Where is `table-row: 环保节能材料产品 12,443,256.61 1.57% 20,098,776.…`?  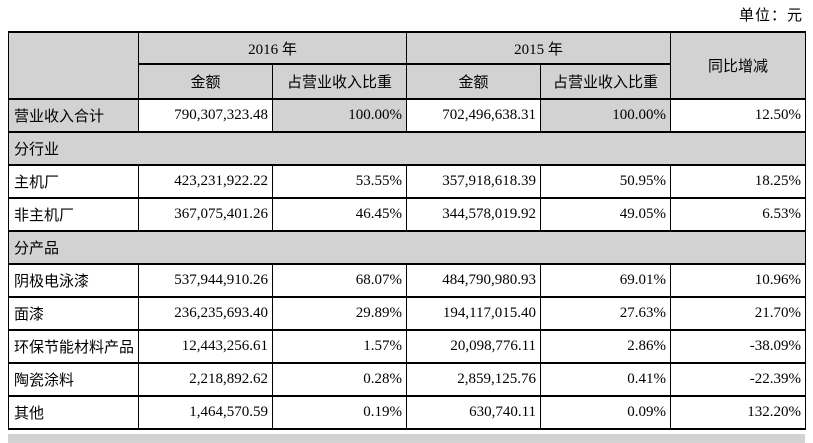
table-row: 环保节能材料产品 12,443,256.61 1.57% 20,098,776.… is located at coordinates (407, 346).